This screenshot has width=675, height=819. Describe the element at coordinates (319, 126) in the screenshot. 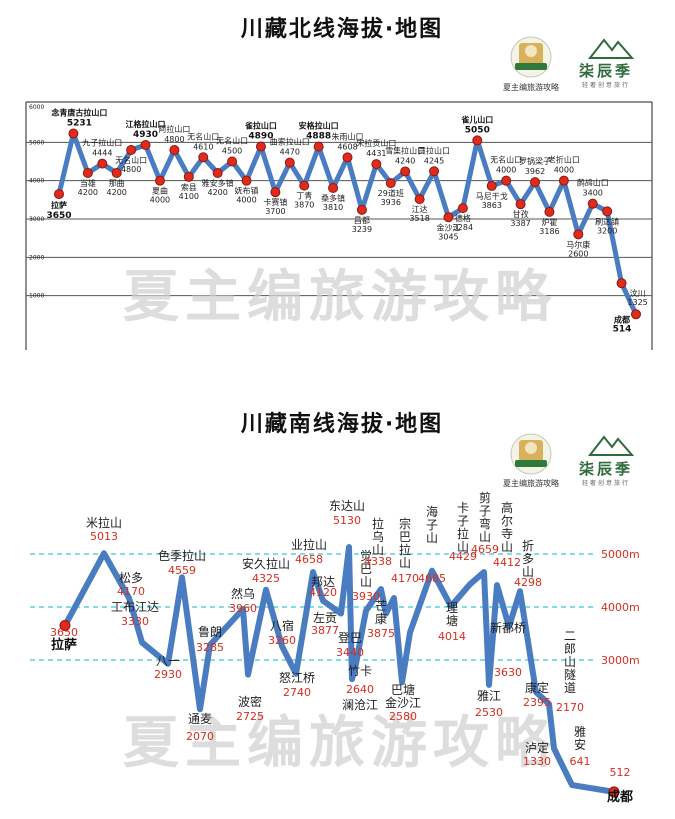

I see `point-name-label: 安格拉山口` at that location.